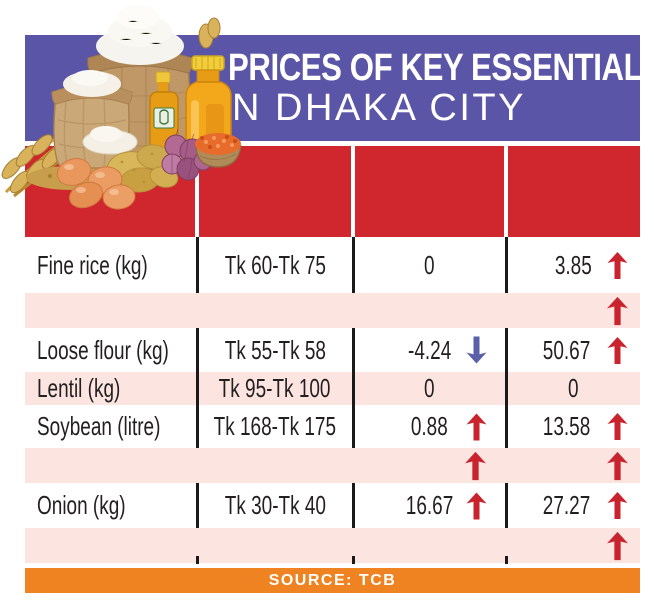 The height and width of the screenshot is (600, 654). I want to click on down-arrow-icon, so click(476, 350).